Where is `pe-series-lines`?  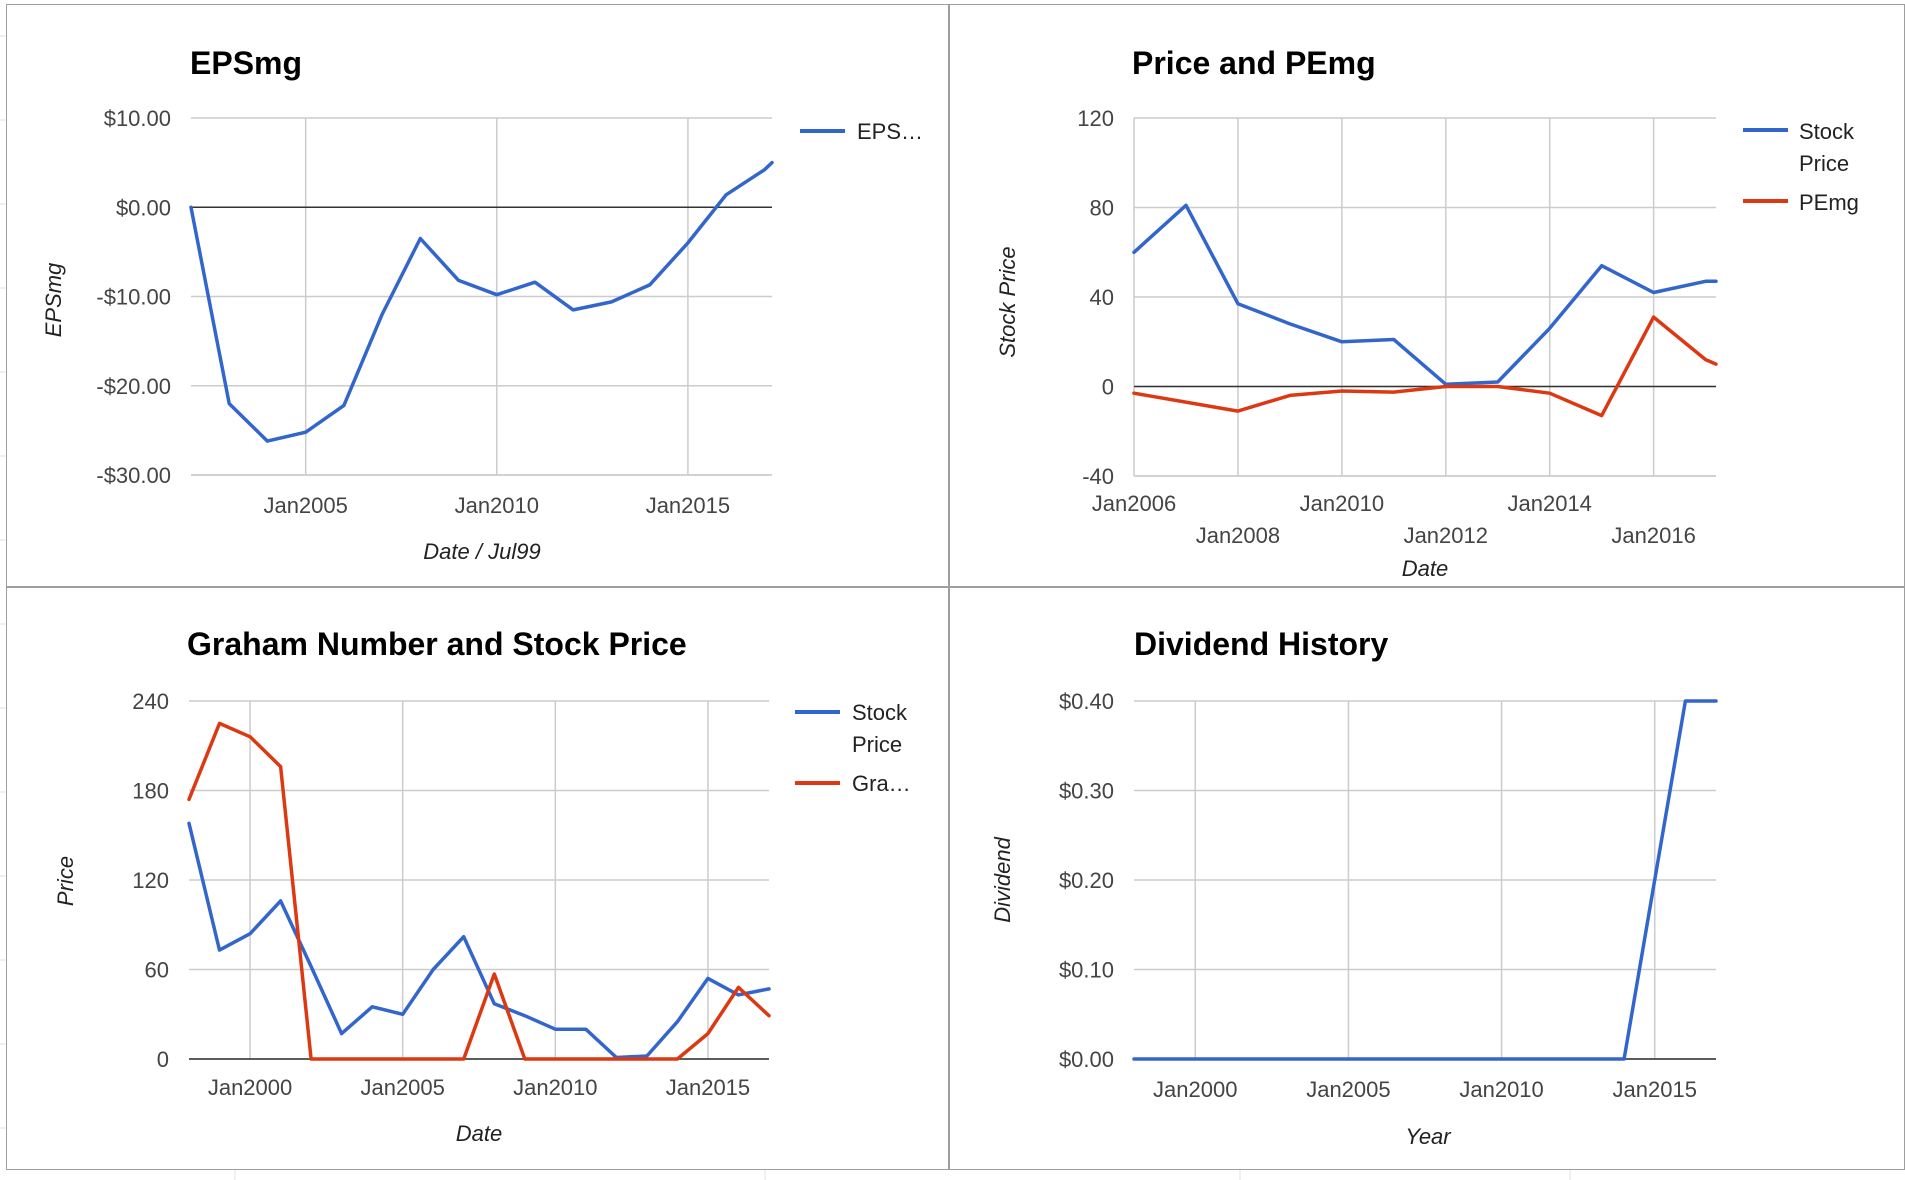 pe-series-lines is located at coordinates (1425, 310).